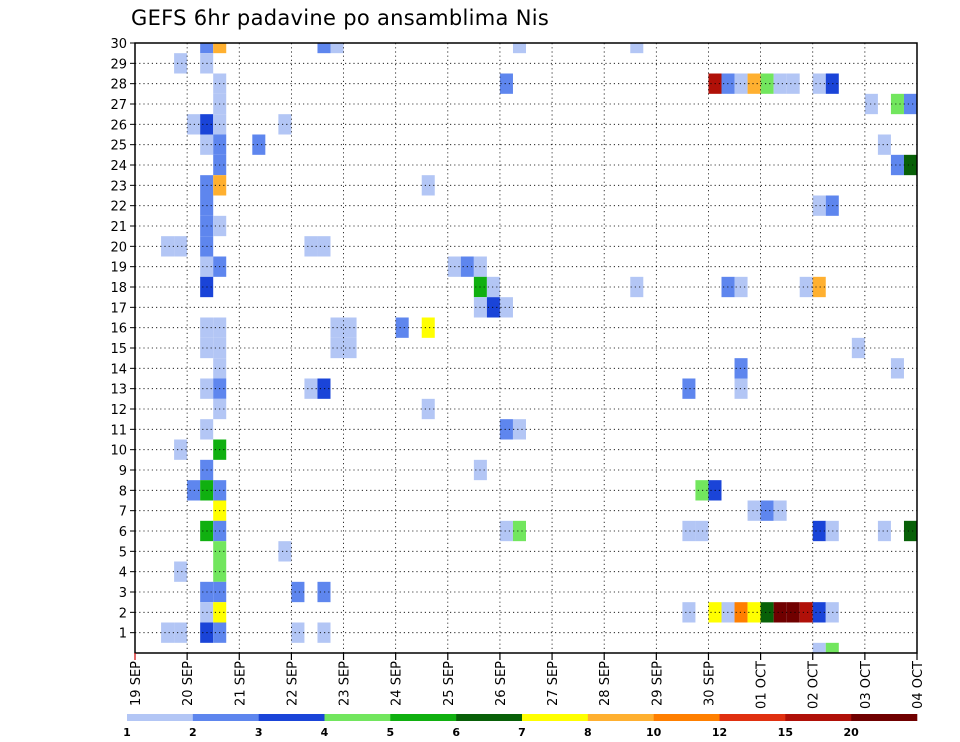 This screenshot has height=742, width=960. I want to click on x-tick-label: 03 OCT, so click(866, 685).